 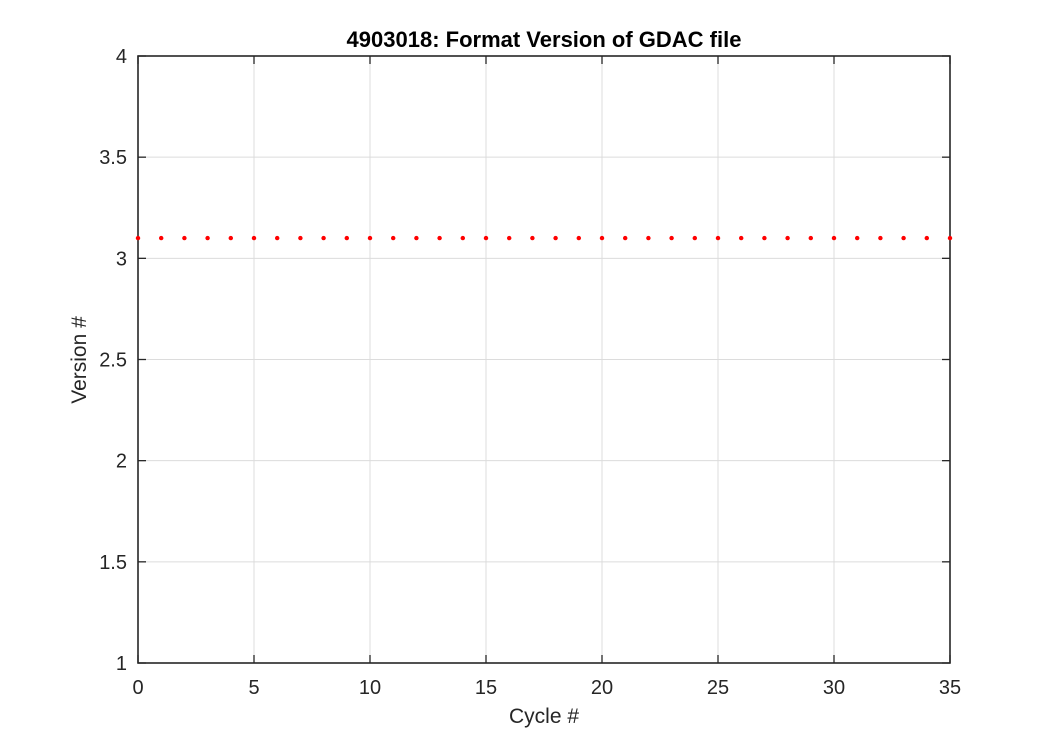 What do you see at coordinates (113, 361) in the screenshot?
I see `y-tick-label: 2.5` at bounding box center [113, 361].